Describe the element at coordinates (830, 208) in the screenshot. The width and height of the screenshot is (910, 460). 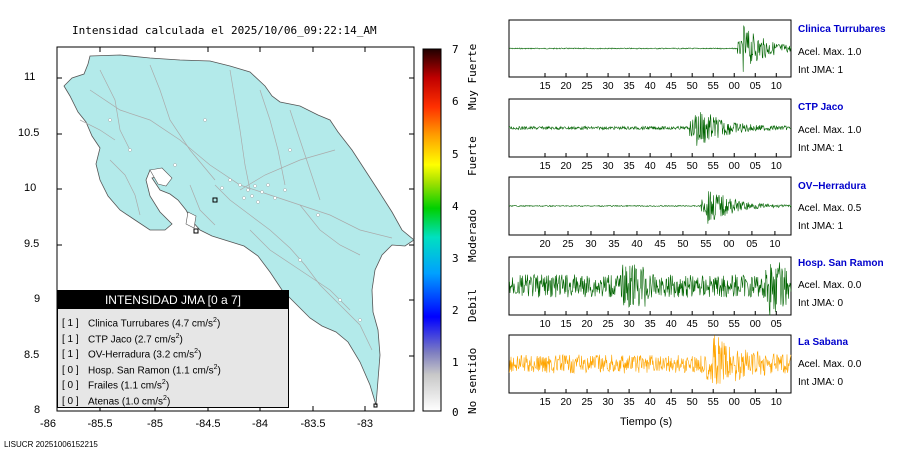
I see `station-acel: Acel. Max. 0.5` at that location.